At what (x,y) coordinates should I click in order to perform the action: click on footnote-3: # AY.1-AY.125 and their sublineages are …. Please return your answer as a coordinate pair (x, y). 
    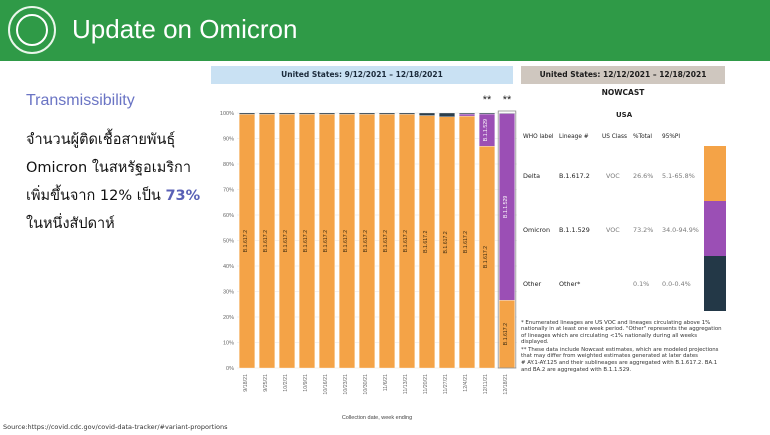
    Looking at the image, I should click on (619, 366).